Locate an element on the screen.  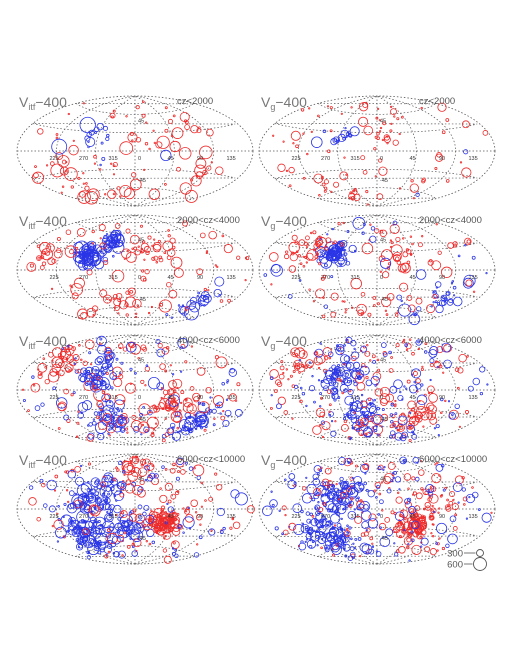
panel-quantity-label: Vitf−400 is located at coordinates (43, 222).